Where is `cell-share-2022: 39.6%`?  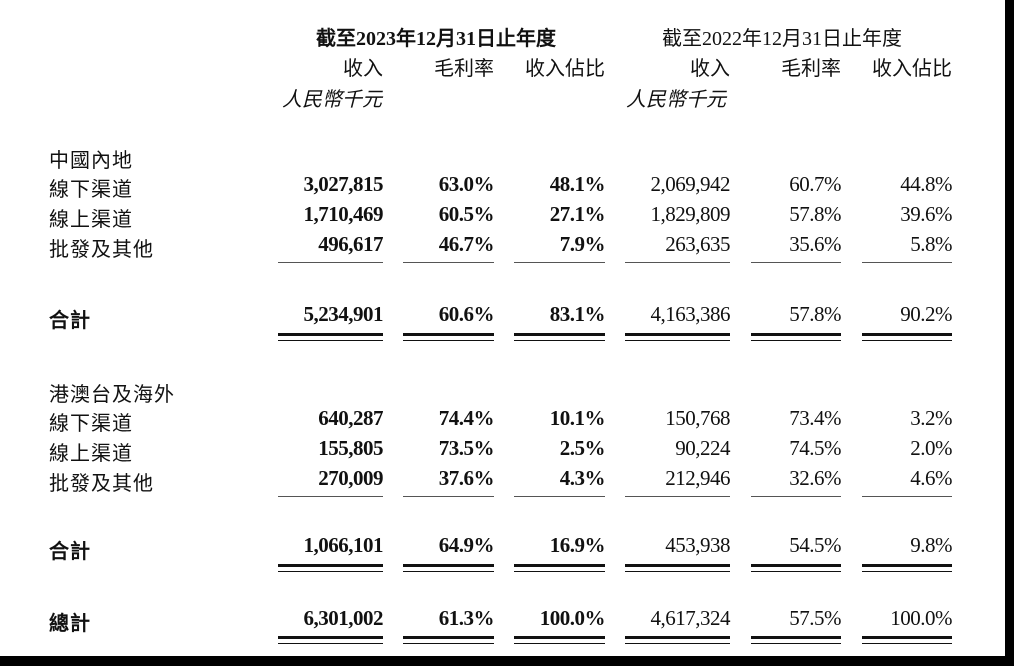 cell-share-2022: 39.6% is located at coordinates (926, 214).